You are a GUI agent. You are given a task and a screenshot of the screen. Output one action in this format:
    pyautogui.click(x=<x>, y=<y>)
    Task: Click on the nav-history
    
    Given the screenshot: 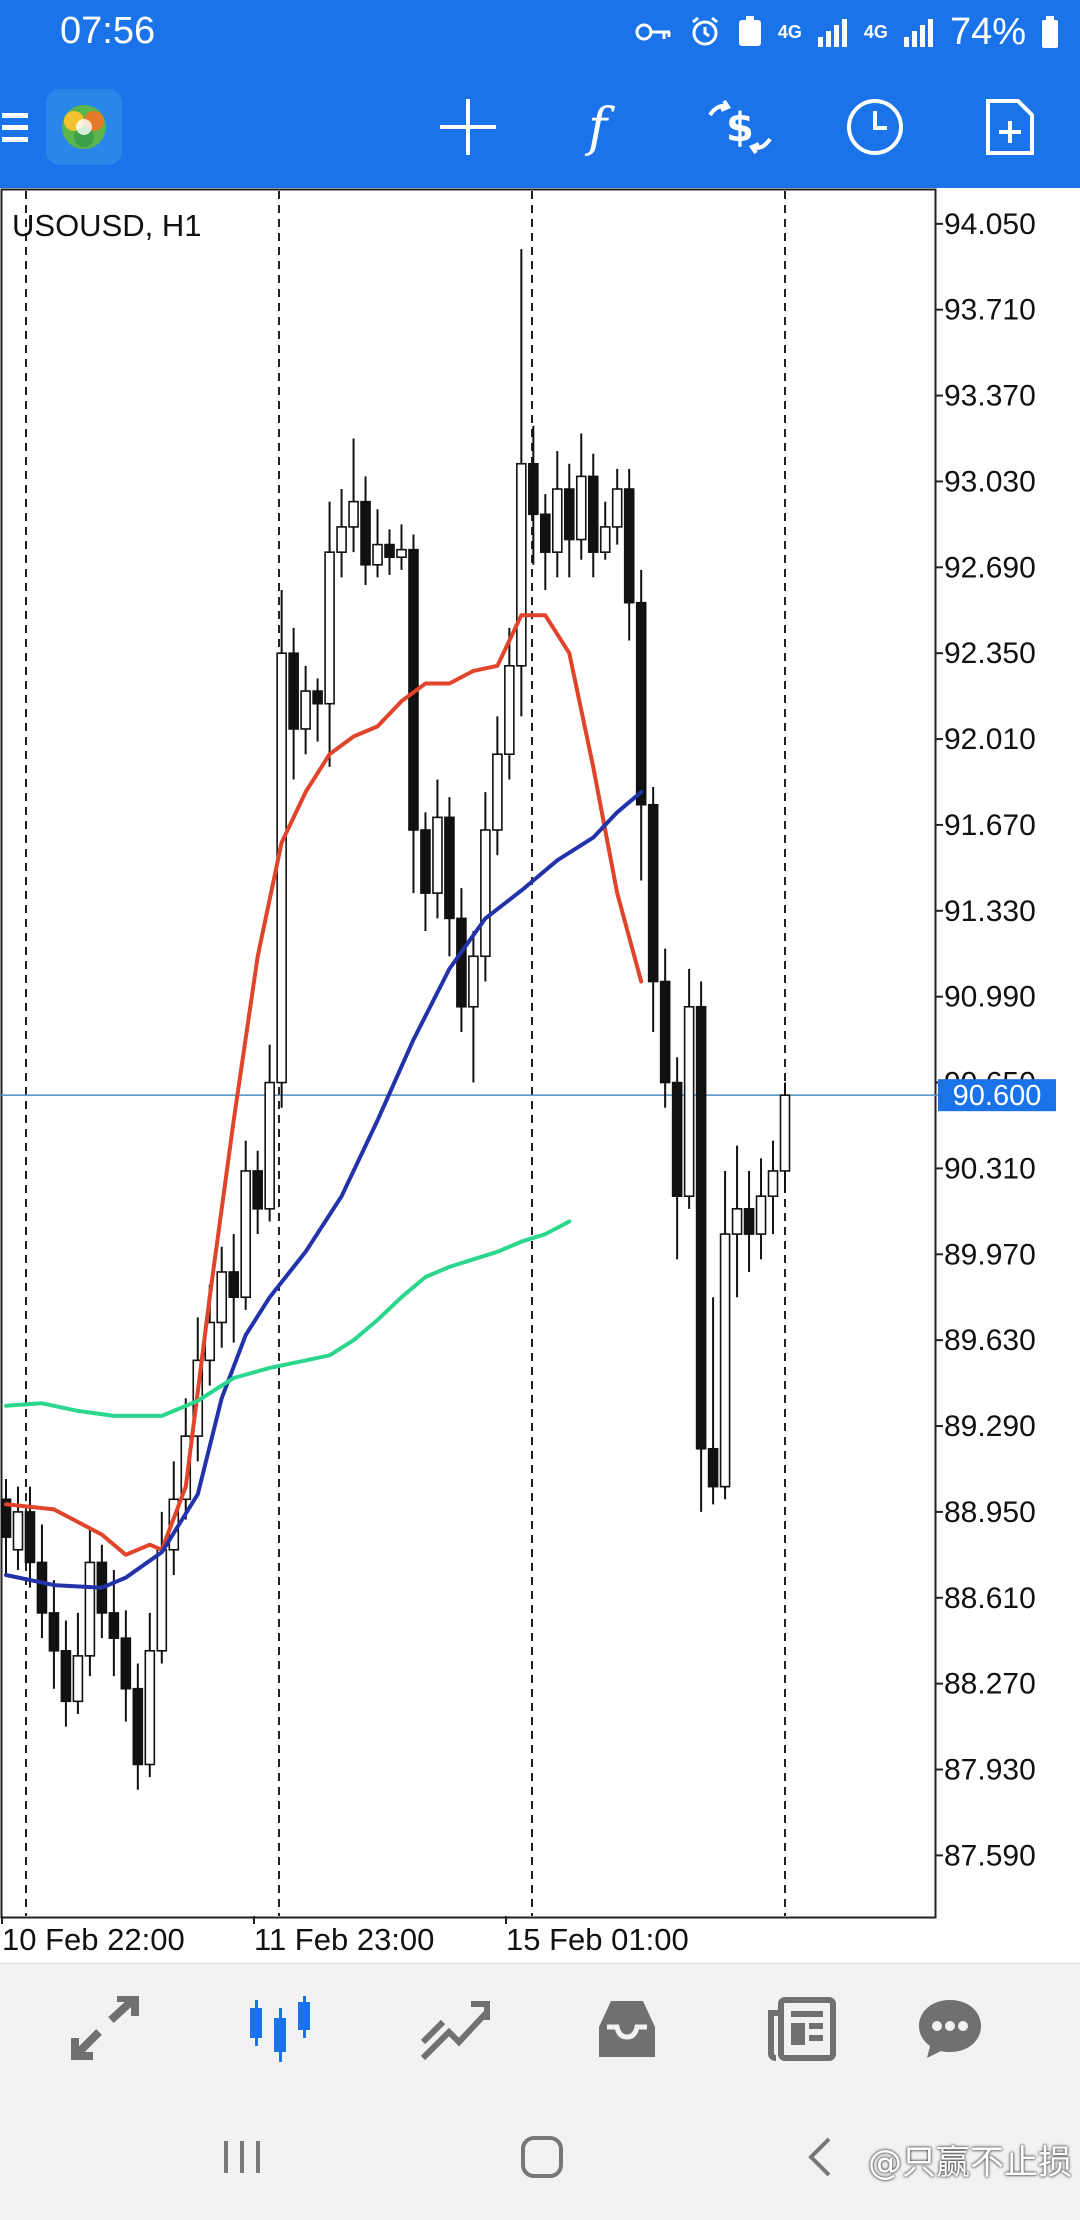 What is the action you would take?
    pyautogui.click(x=627, y=2029)
    